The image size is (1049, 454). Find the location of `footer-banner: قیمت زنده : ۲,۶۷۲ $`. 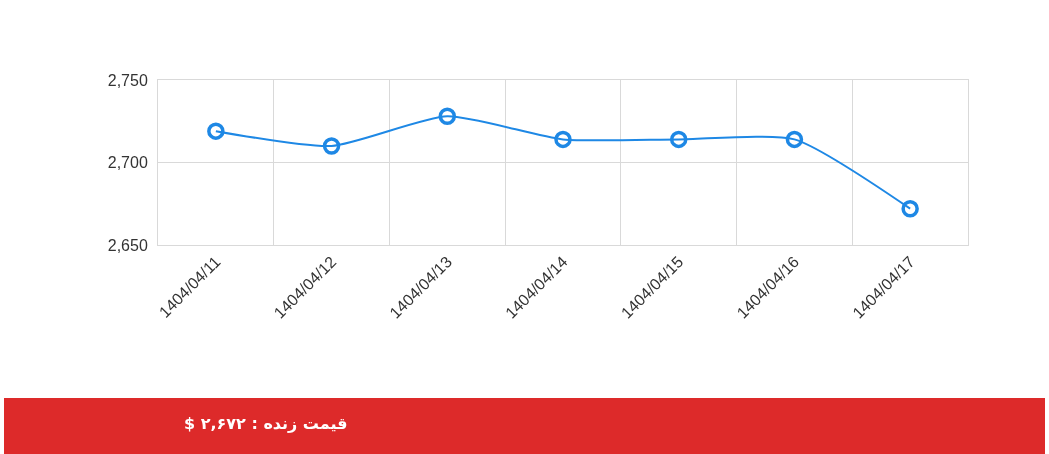

footer-banner: قیمت زنده : ۲,۶۷۲ $ is located at coordinates (524, 426).